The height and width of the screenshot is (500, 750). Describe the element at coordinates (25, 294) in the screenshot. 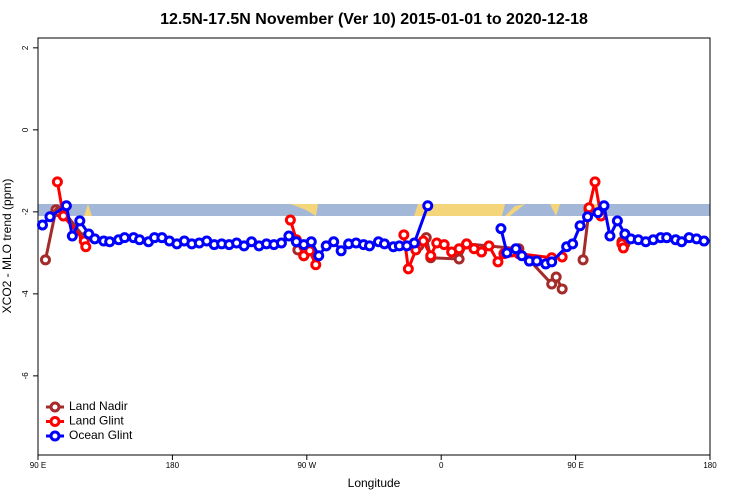

I see `y-tick-label: -4` at that location.